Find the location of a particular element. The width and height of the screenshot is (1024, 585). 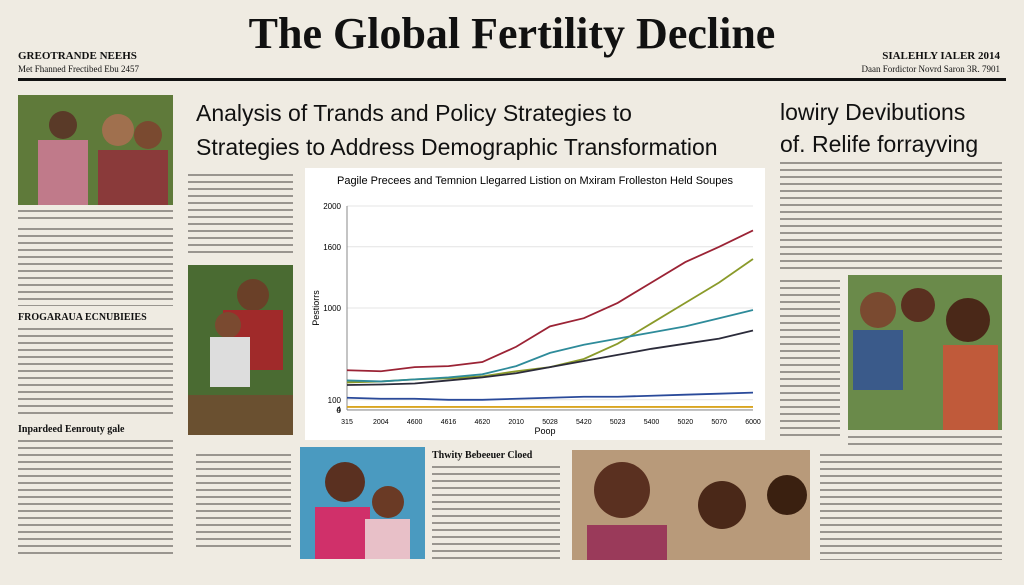

y-tick-label: 2000 is located at coordinates (332, 206).